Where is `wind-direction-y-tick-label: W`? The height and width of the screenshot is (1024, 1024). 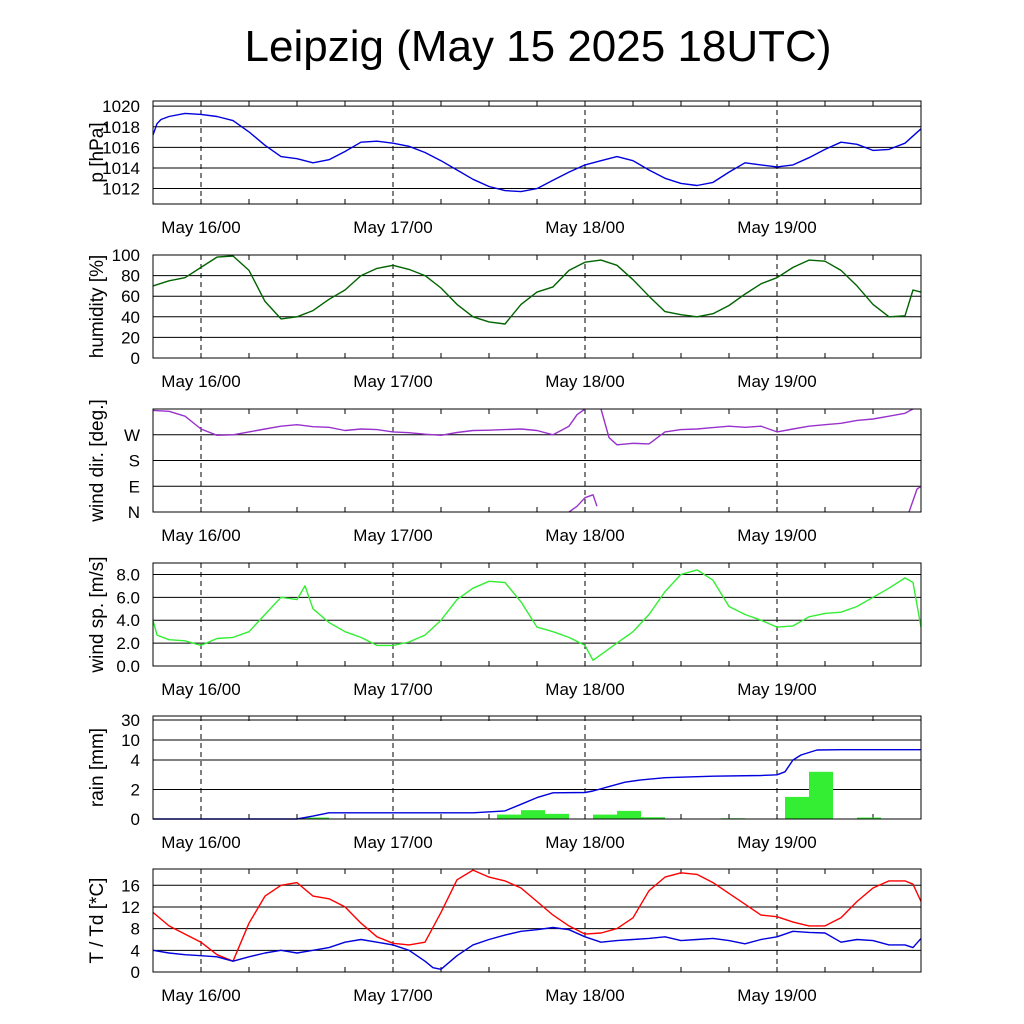
wind-direction-y-tick-label: W is located at coordinates (132, 435).